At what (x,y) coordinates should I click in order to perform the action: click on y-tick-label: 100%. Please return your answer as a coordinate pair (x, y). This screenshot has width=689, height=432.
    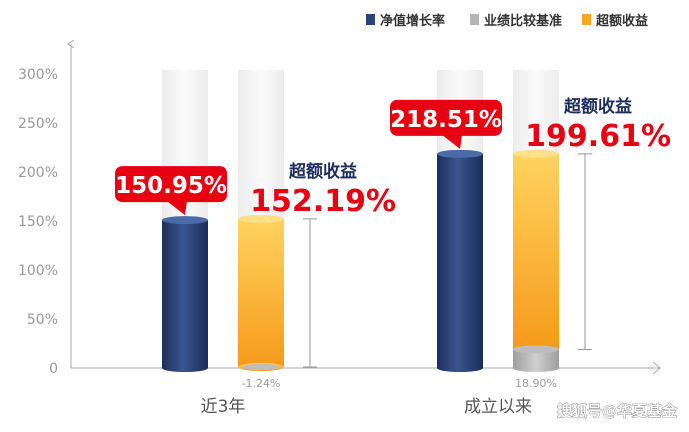
    Looking at the image, I should click on (38, 271).